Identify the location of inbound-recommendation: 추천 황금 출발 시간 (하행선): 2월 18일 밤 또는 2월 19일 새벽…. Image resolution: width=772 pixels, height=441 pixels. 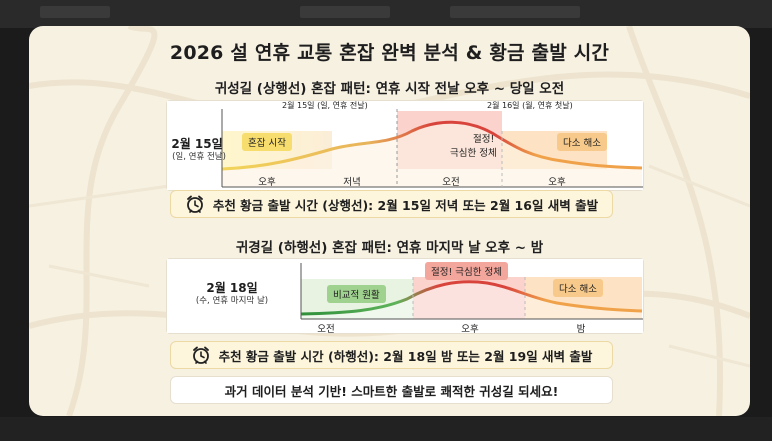
(391, 355).